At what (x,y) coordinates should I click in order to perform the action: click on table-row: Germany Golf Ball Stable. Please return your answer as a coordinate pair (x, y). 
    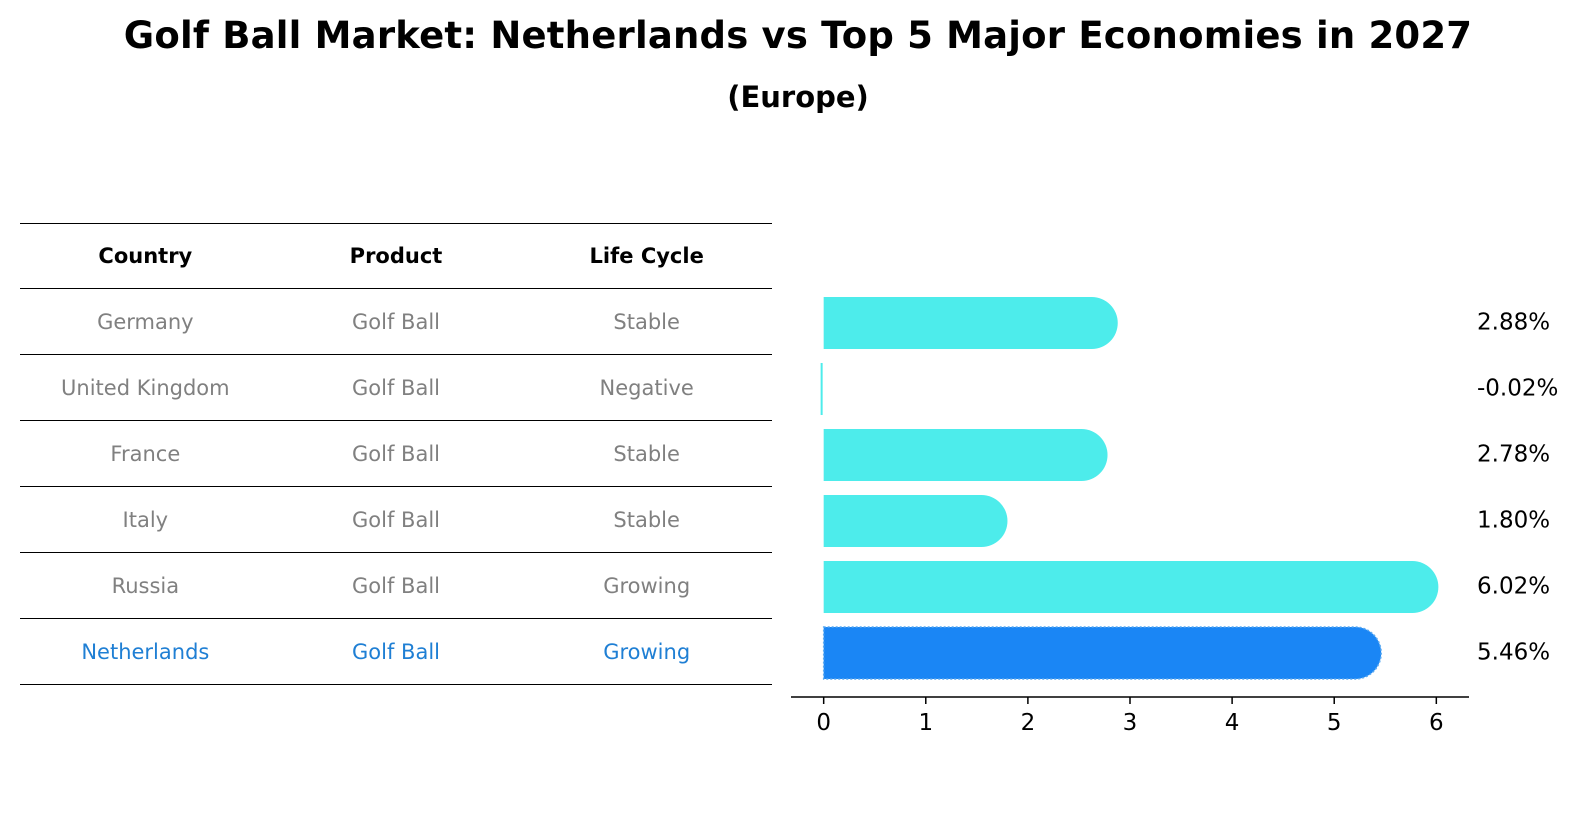
    Looking at the image, I should click on (396, 322).